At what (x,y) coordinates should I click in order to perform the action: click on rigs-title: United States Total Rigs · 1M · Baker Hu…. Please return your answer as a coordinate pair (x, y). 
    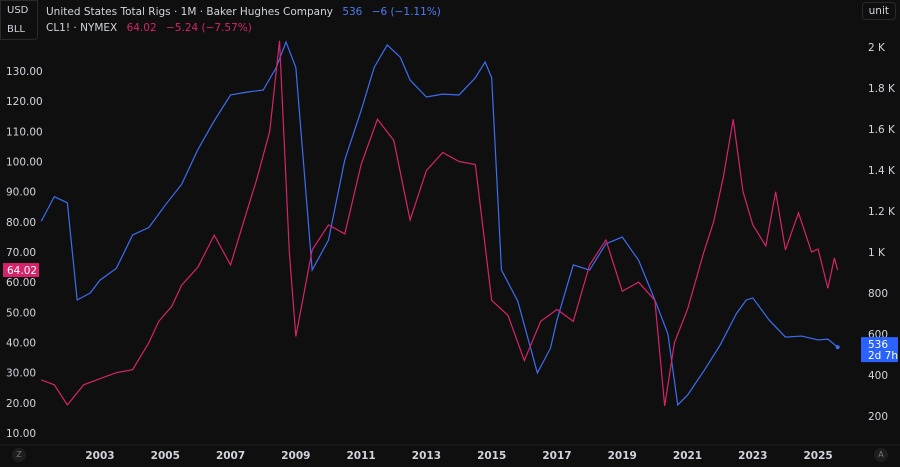
    Looking at the image, I should click on (189, 12).